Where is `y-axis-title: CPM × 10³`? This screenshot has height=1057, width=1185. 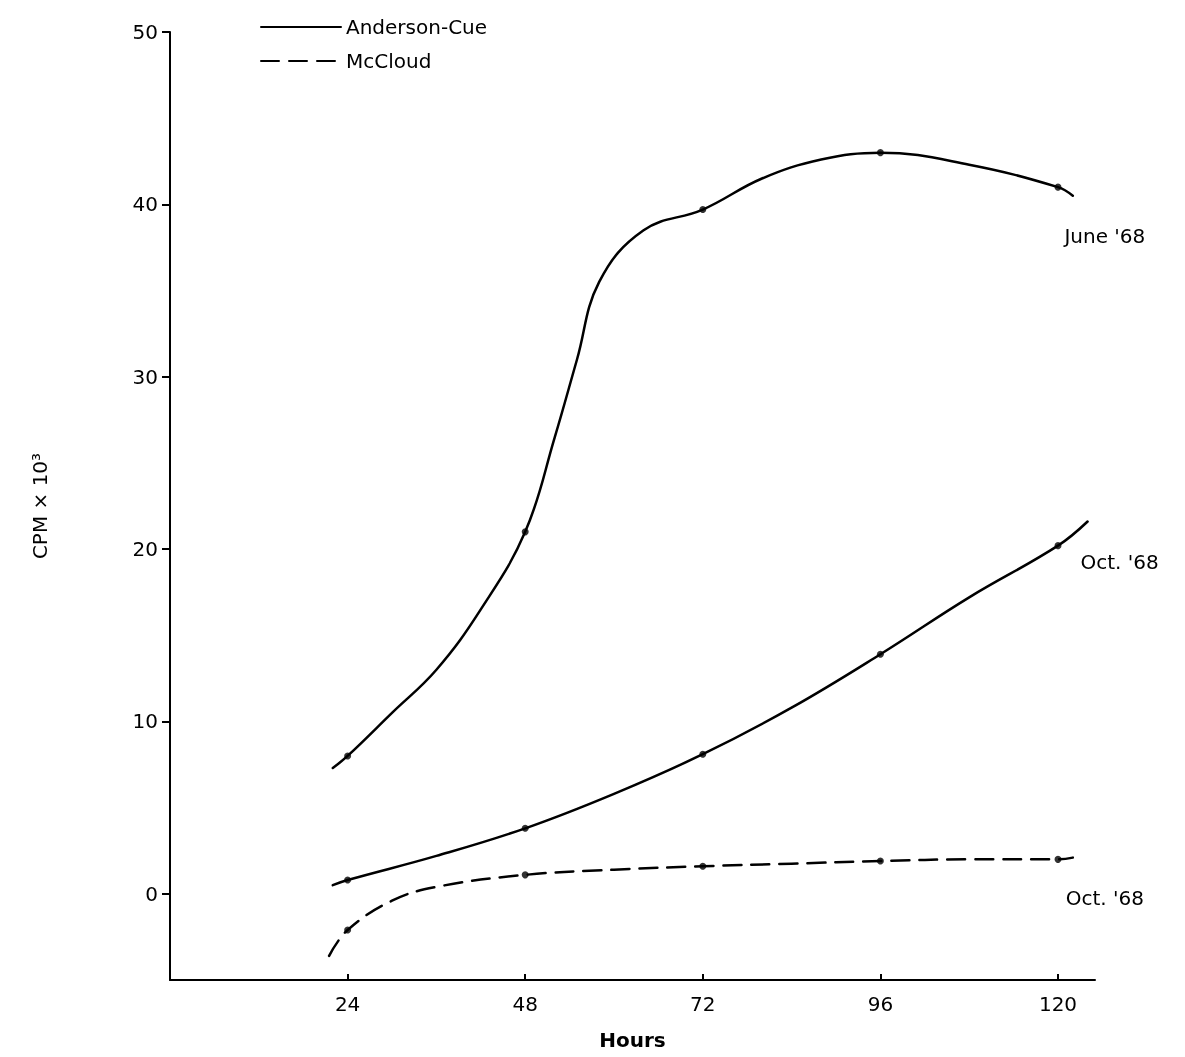 y-axis-title: CPM × 10³ is located at coordinates (40, 506).